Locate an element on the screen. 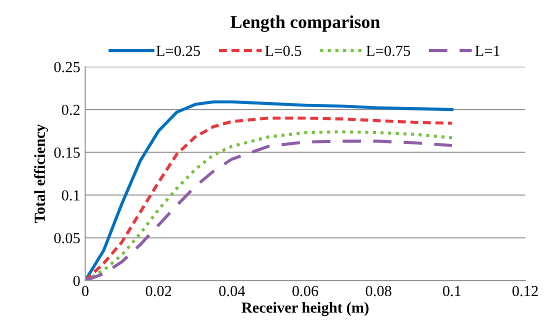 The width and height of the screenshot is (550, 334). y-tick-label: 0.25 is located at coordinates (67, 67).